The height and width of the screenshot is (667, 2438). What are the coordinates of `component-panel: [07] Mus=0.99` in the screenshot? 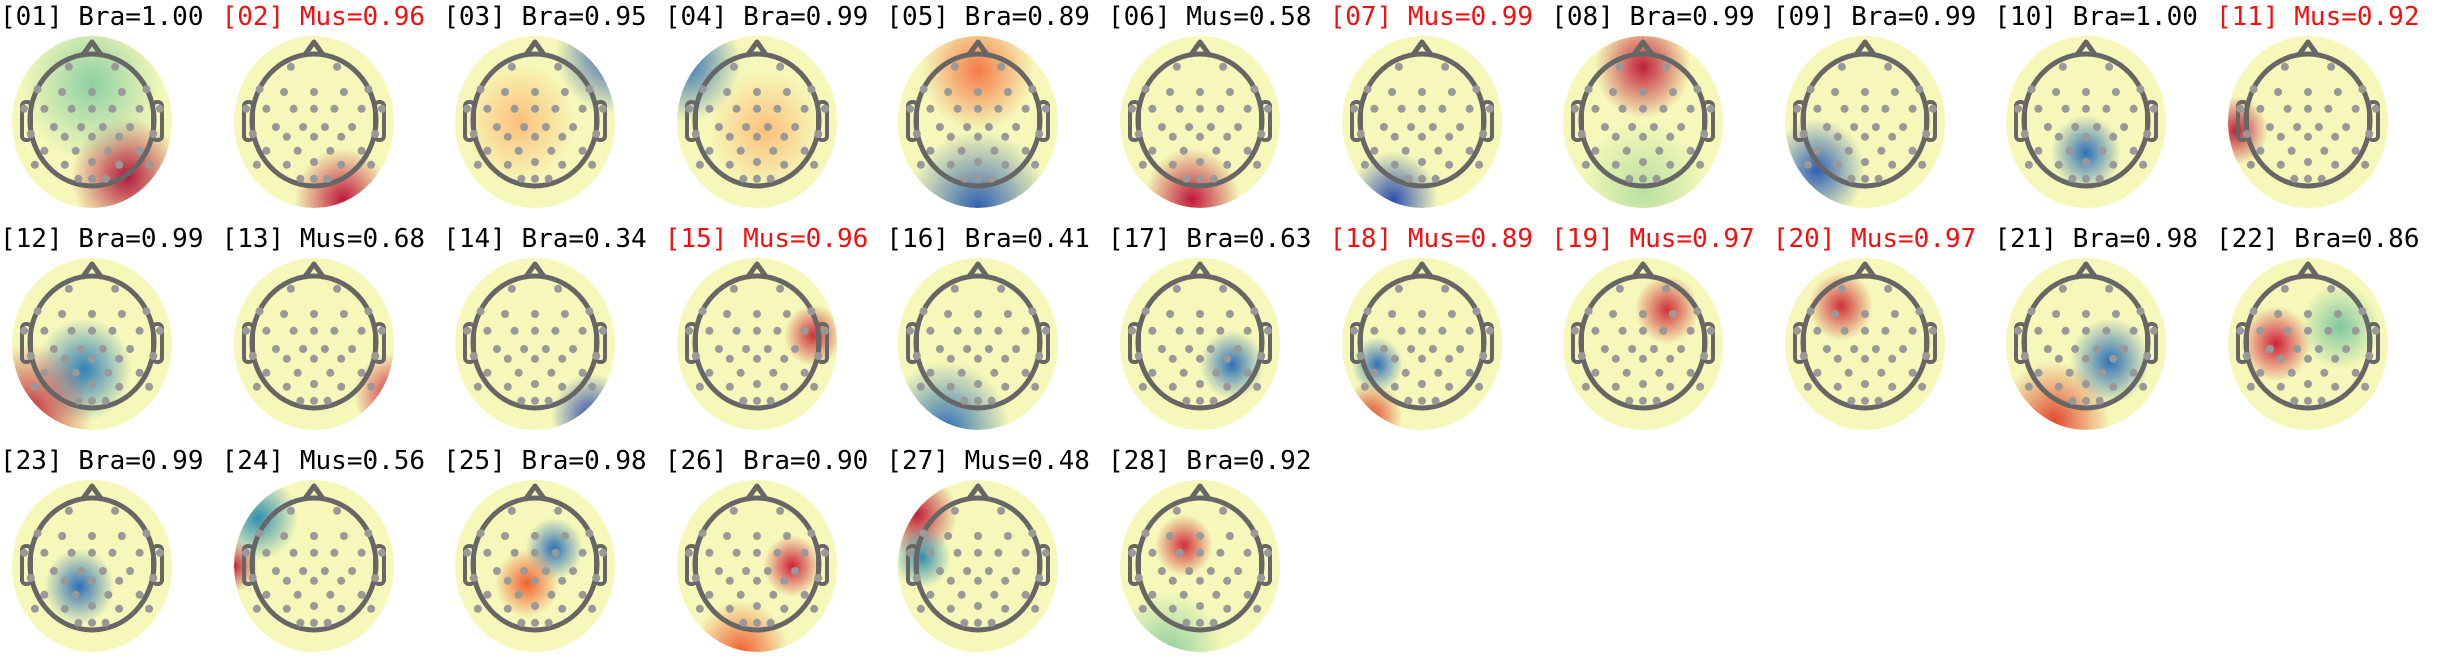 It's located at (1441, 111).